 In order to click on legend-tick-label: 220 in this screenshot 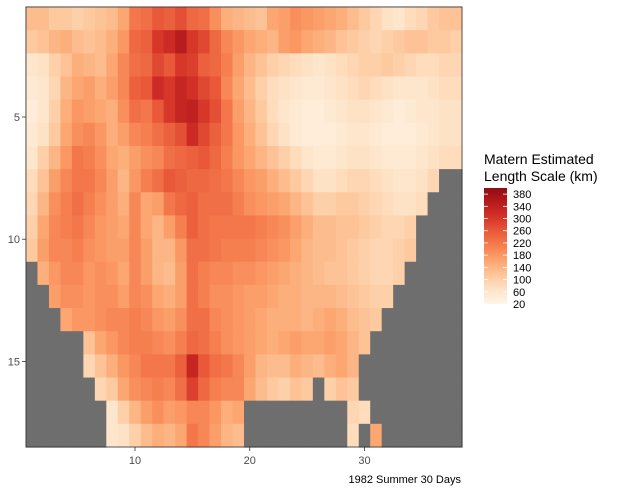, I will do `click(522, 244)`.